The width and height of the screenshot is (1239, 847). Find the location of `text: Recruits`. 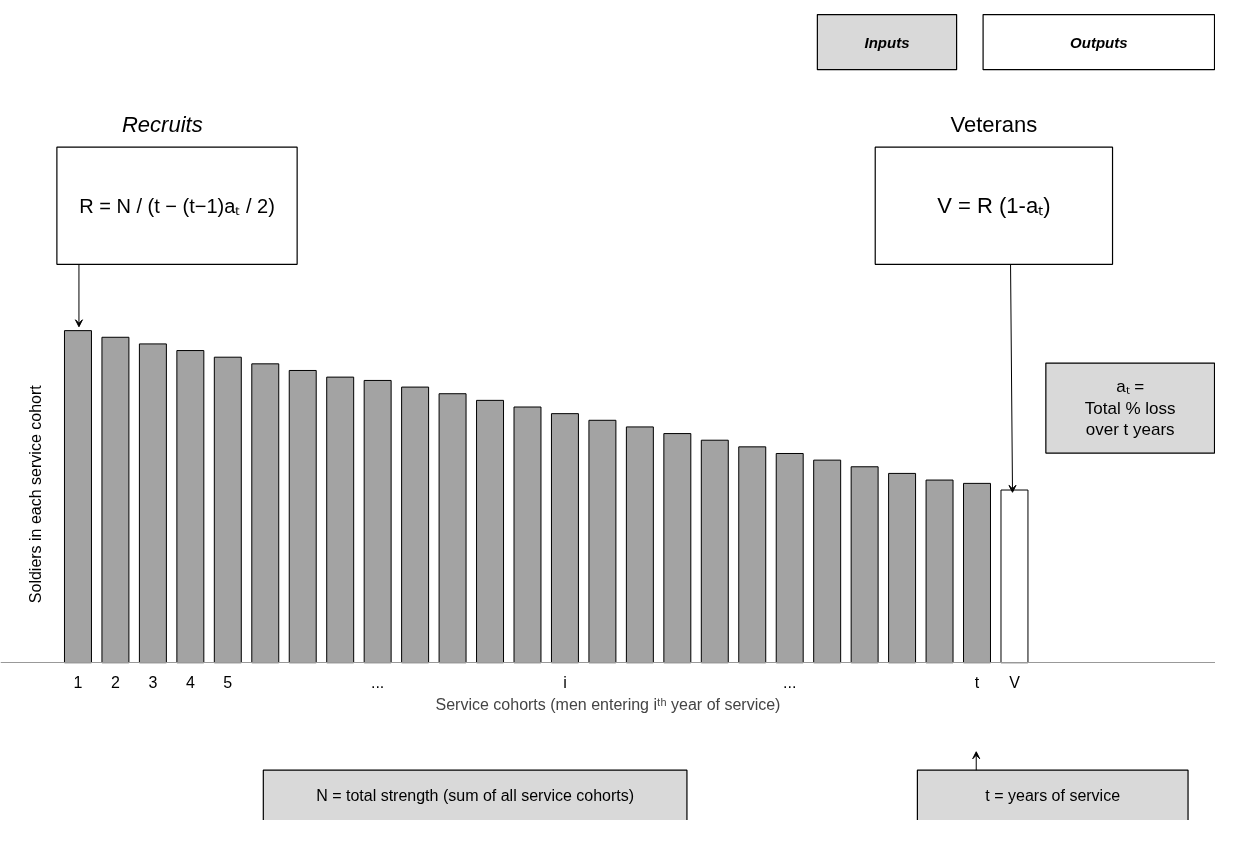

text: Recruits is located at coordinates (162, 124).